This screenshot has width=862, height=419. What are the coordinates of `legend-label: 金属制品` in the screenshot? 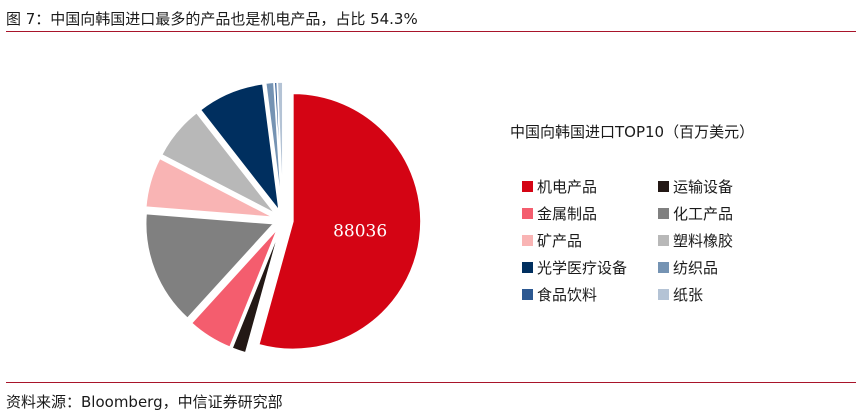 It's located at (567, 213).